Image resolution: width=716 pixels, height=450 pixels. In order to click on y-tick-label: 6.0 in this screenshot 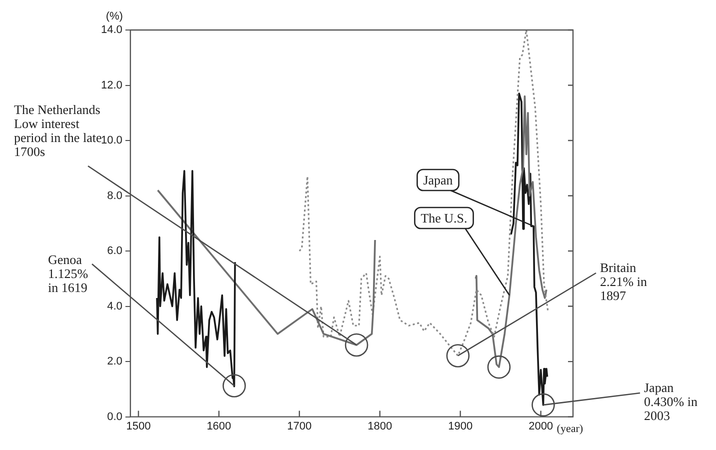, I will do `click(114, 251)`.